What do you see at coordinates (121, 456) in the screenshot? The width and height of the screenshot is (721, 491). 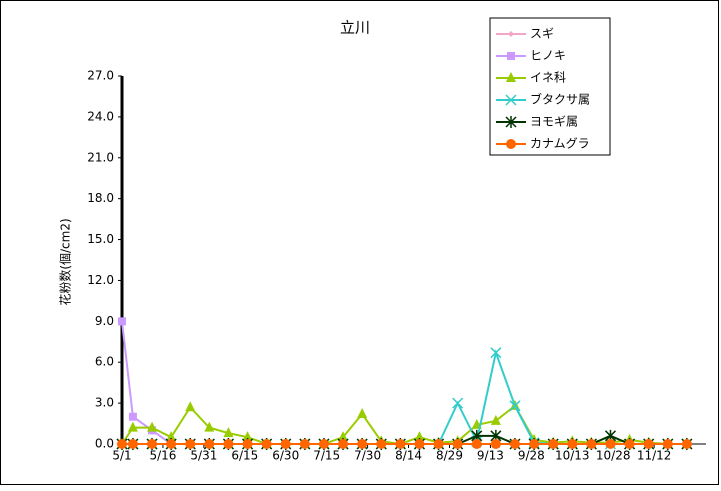 I see `x-tick-label: 5/1` at bounding box center [121, 456].